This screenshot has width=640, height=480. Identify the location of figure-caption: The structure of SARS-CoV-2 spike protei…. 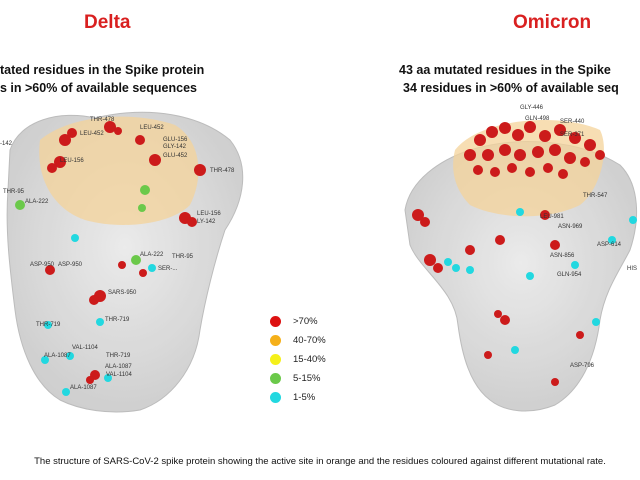
(320, 461).